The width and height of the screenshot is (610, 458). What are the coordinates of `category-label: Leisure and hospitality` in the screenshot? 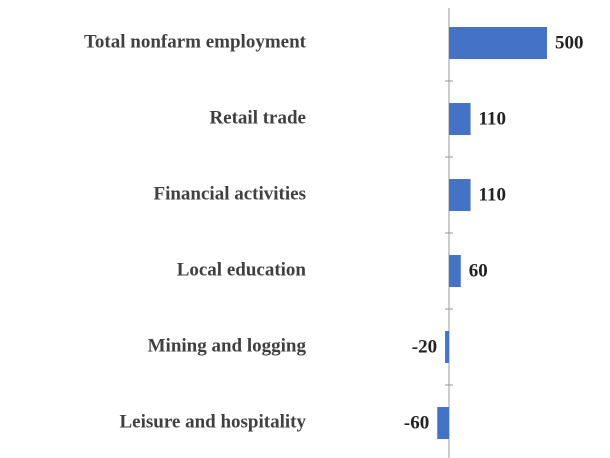 It's located at (212, 421).